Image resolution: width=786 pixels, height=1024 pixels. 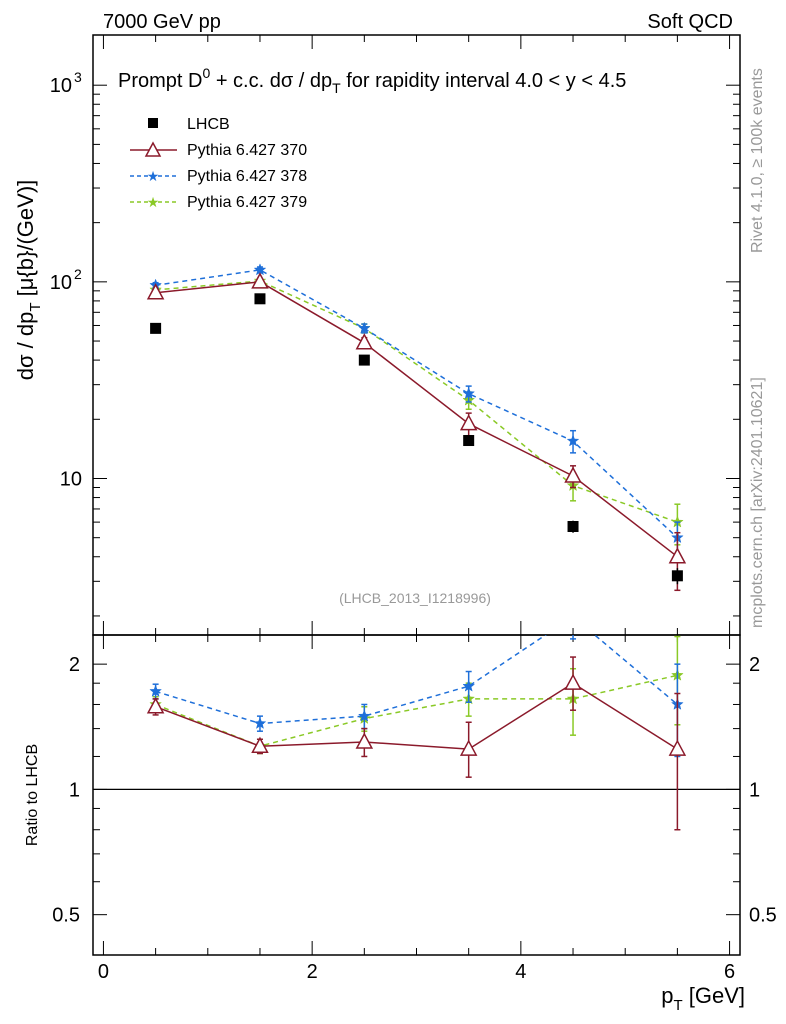 What do you see at coordinates (78, 274) in the screenshot?
I see `y-tick-label-exponent: 2` at bounding box center [78, 274].